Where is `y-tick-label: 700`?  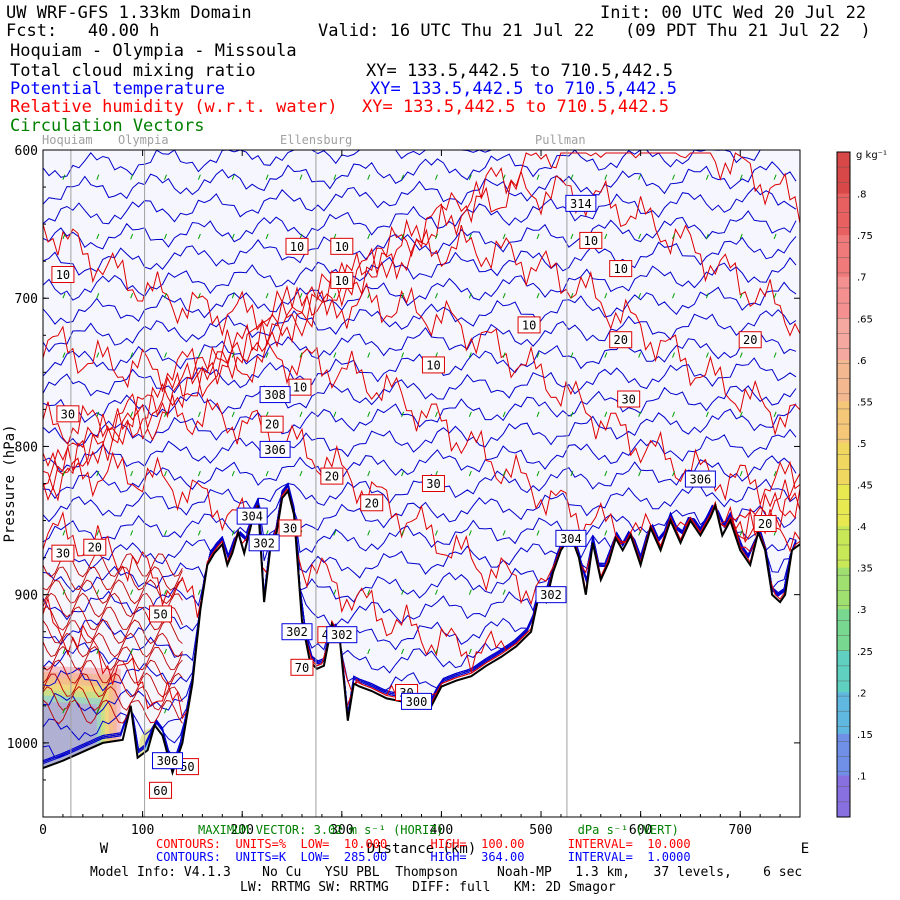
y-tick-label: 700 is located at coordinates (26, 299).